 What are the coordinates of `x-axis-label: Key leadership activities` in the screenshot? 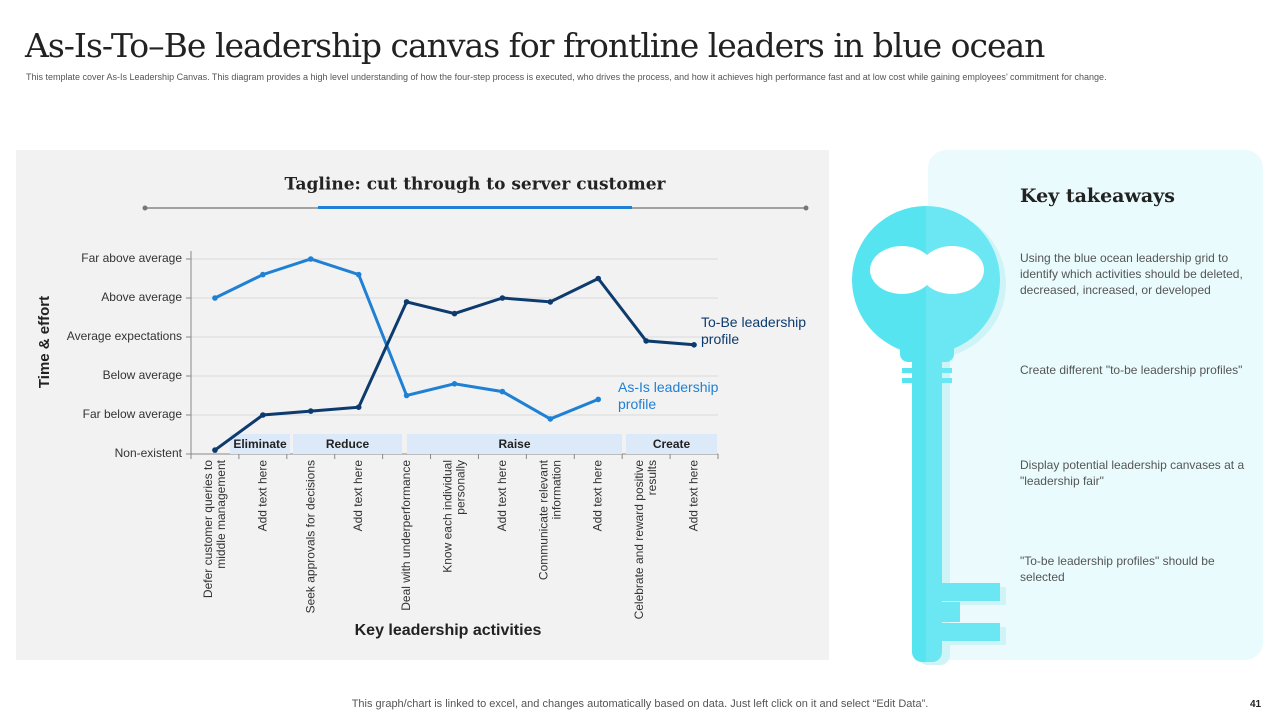 It's located at (448, 630).